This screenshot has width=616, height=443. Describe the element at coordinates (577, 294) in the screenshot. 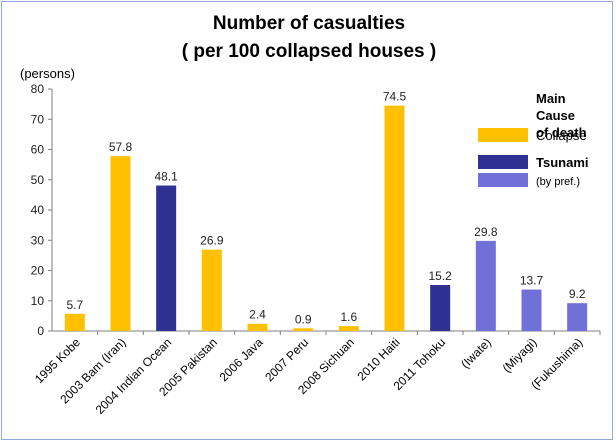

I see `bar-value-label: 9.2` at that location.